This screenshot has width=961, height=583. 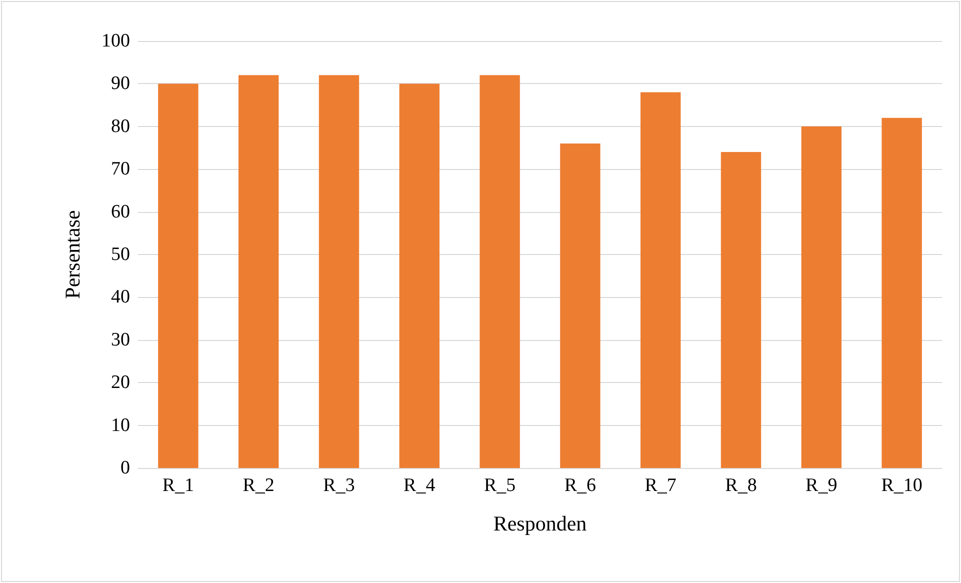 What do you see at coordinates (120, 169) in the screenshot?
I see `y-tick-label: 70` at bounding box center [120, 169].